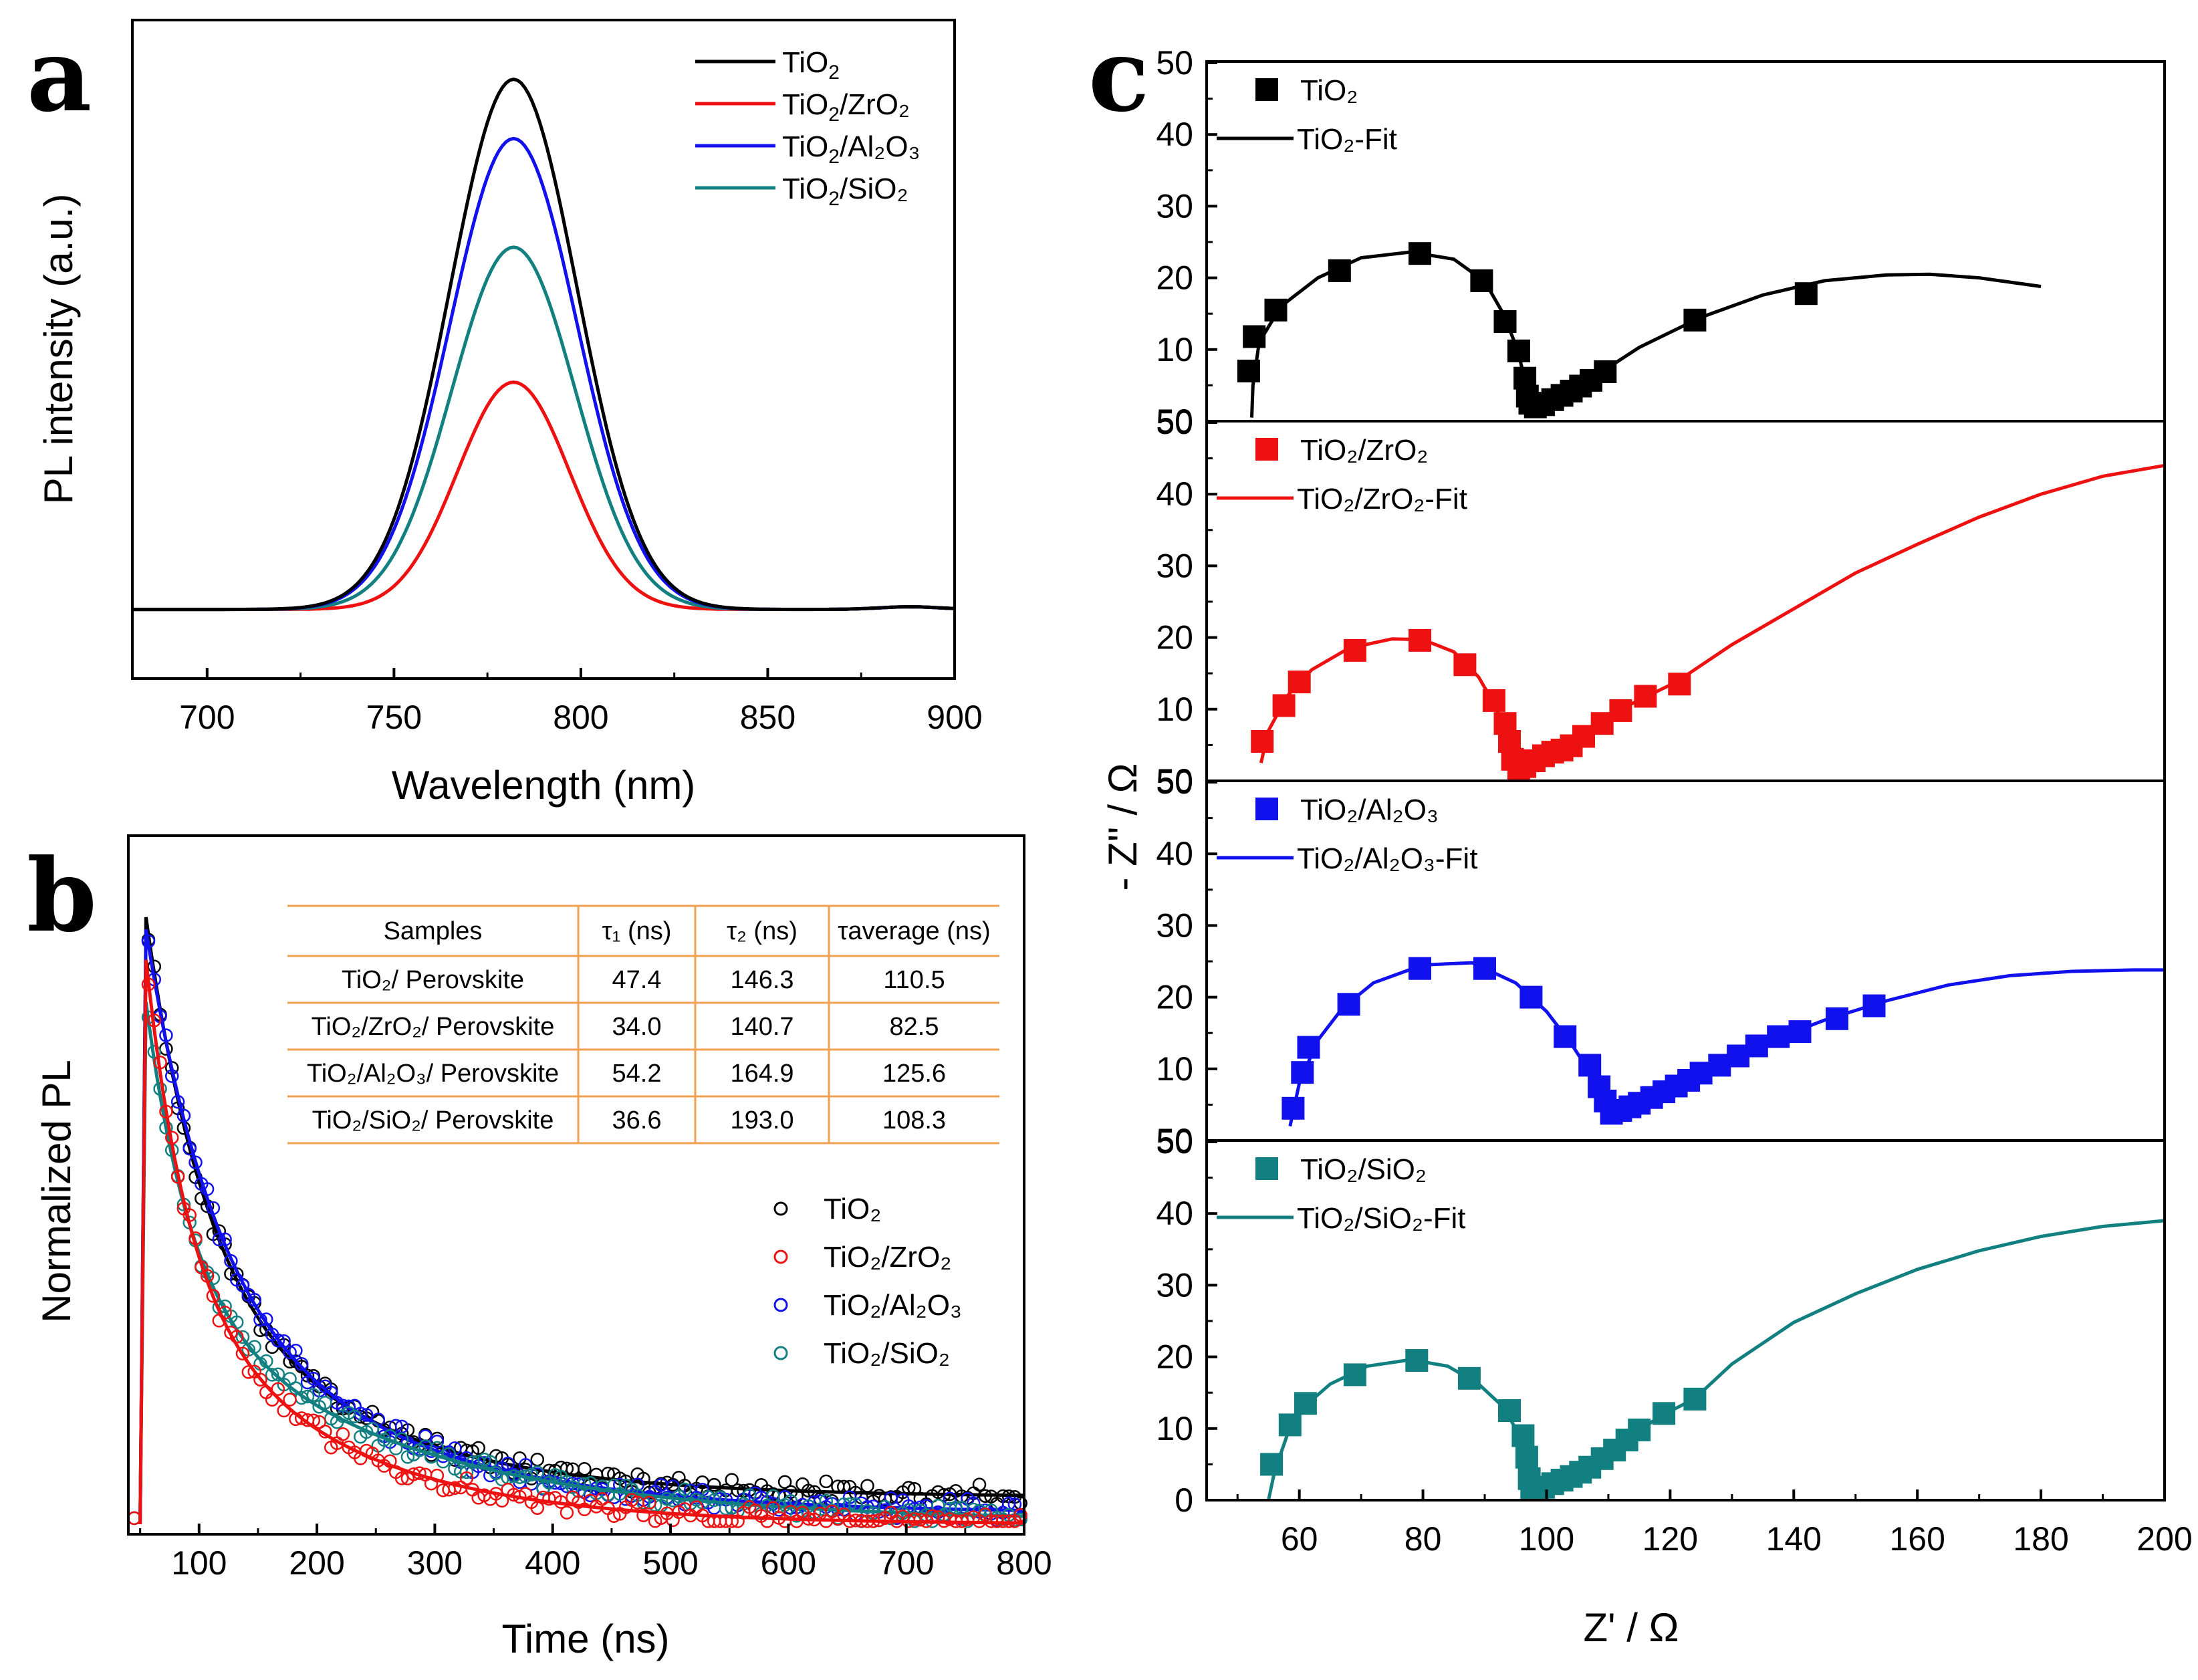  I want to click on x-tick-label-a: 750, so click(394, 718).